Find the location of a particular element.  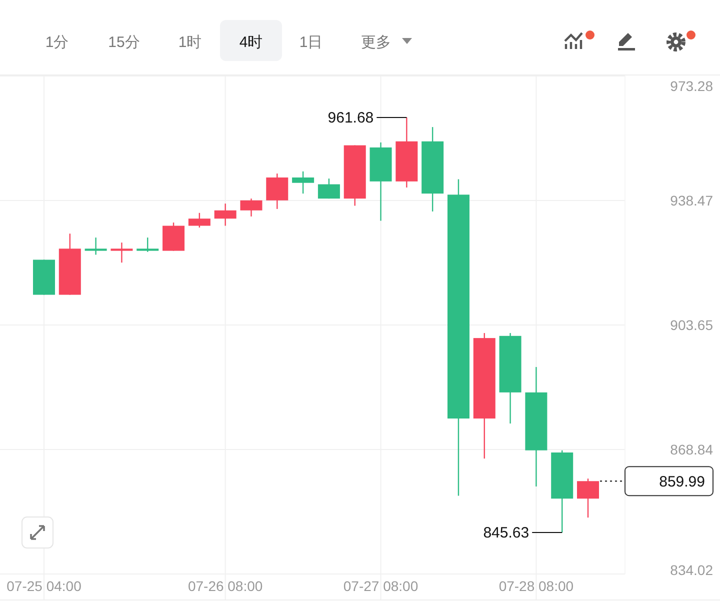

text: 859.99 is located at coordinates (682, 481).